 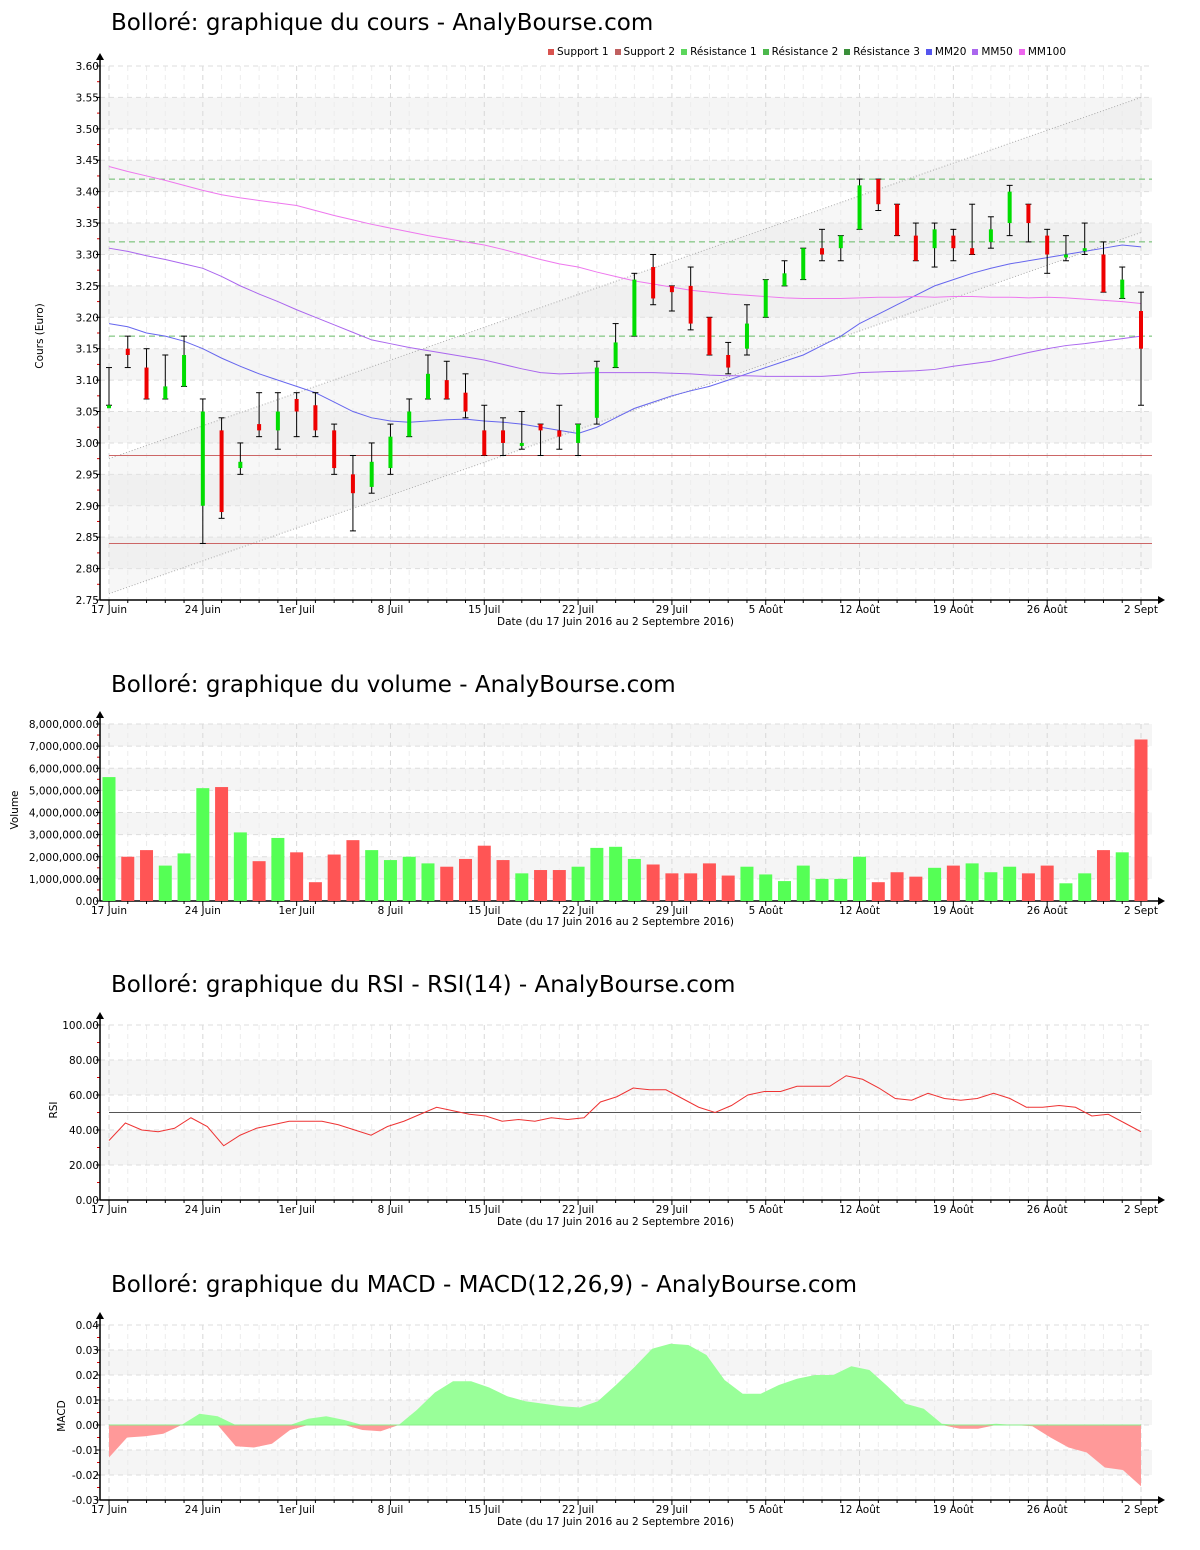 What do you see at coordinates (1047, 52) in the screenshot?
I see `legend-label: MM100` at bounding box center [1047, 52].